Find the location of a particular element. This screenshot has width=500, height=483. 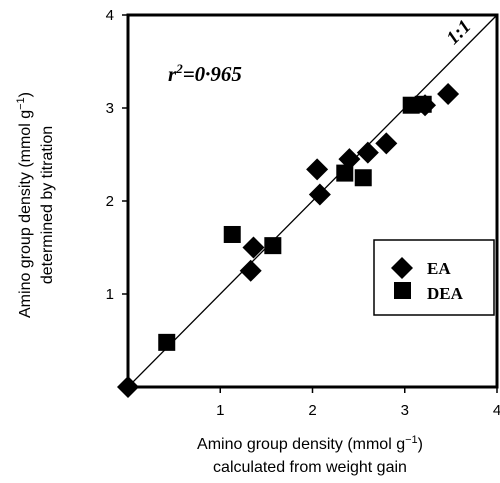

r-superscript: 2 is located at coordinates (179, 68).